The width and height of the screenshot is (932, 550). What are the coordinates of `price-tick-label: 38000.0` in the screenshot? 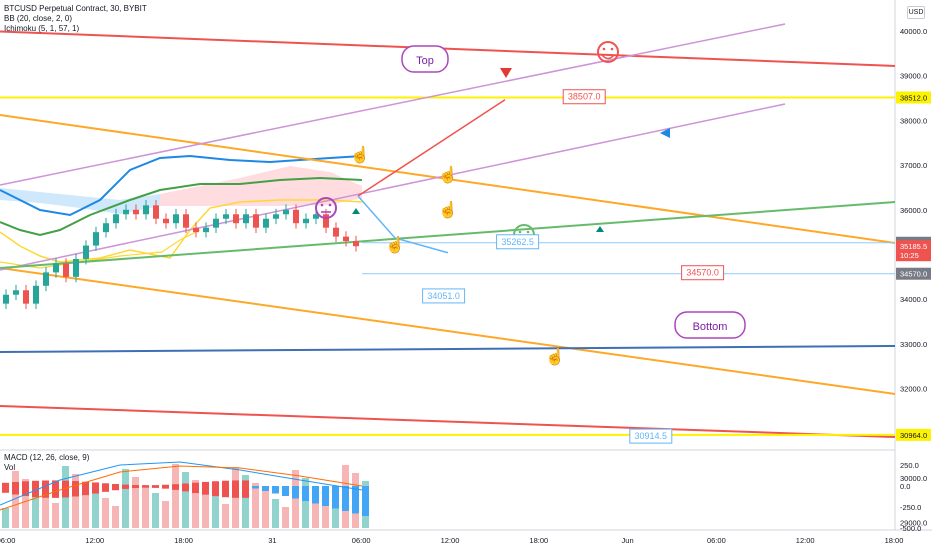 It's located at (913, 120).